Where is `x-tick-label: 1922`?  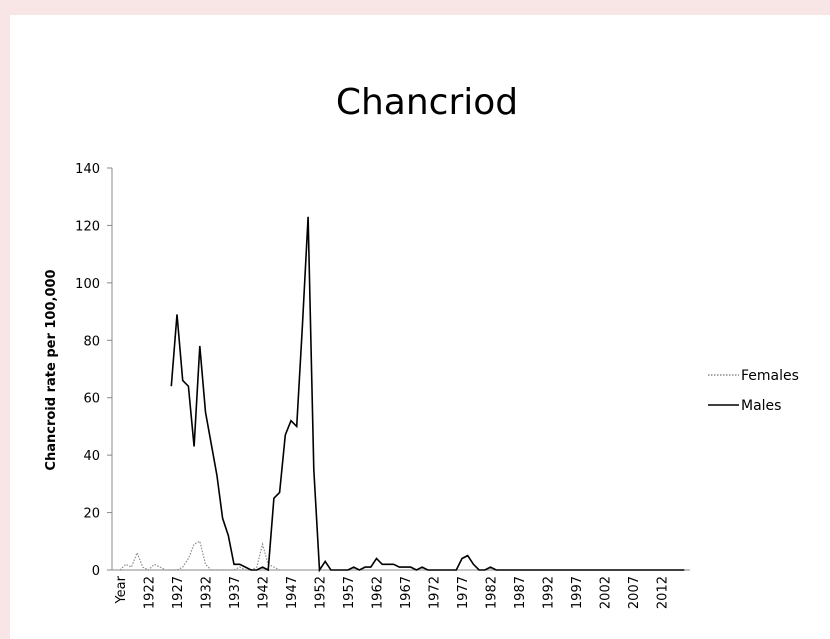
x-tick-label: 1922 is located at coordinates (150, 592).